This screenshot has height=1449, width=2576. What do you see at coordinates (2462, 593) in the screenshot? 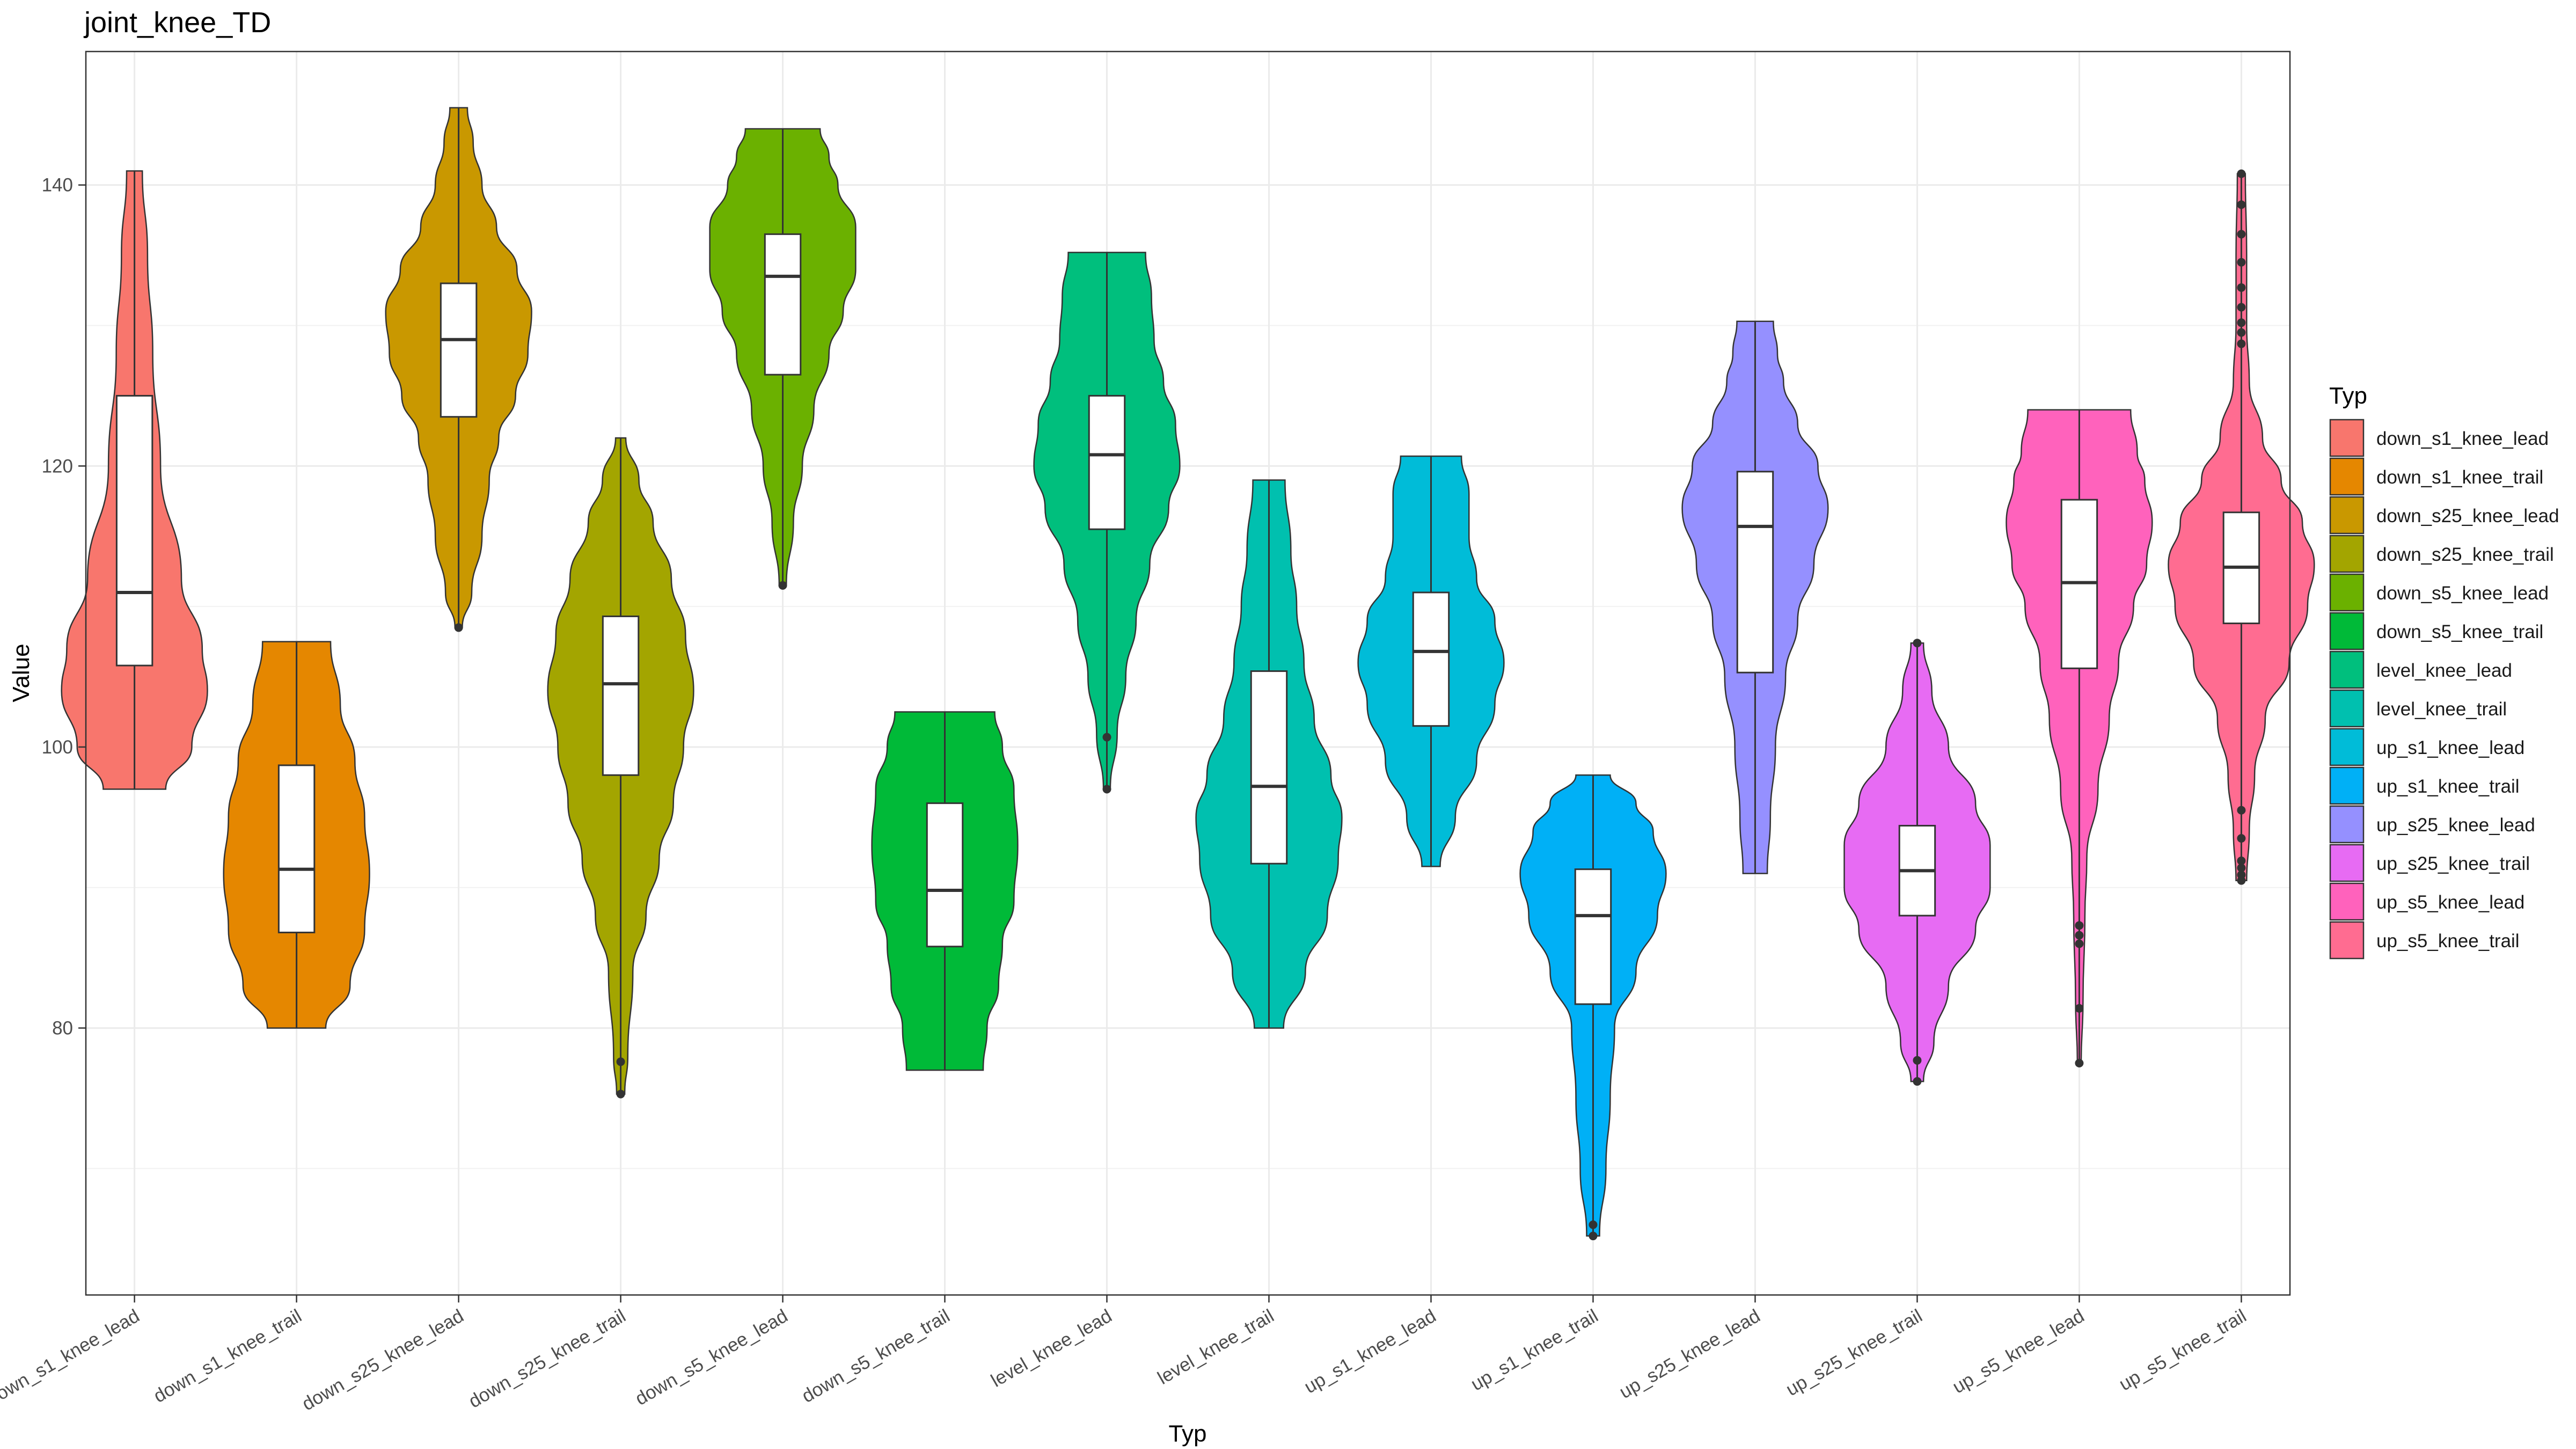
I see `legend-label: down_s5_knee_lead` at bounding box center [2462, 593].